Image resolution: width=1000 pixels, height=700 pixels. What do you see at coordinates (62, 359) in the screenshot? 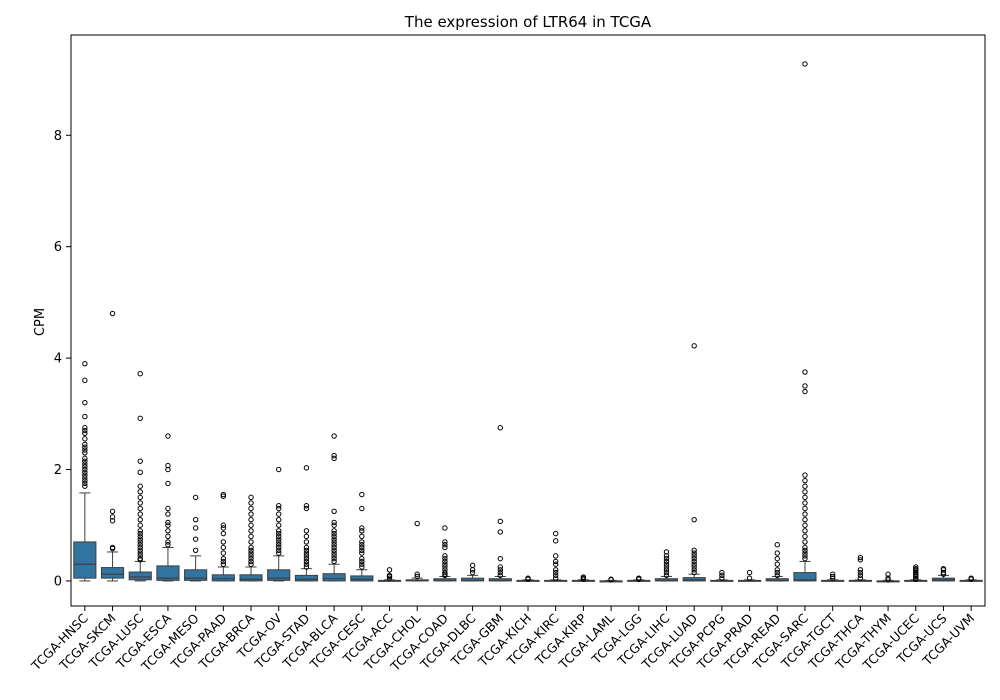
I see `y-axis: 0 2 4 6 8` at bounding box center [62, 359].